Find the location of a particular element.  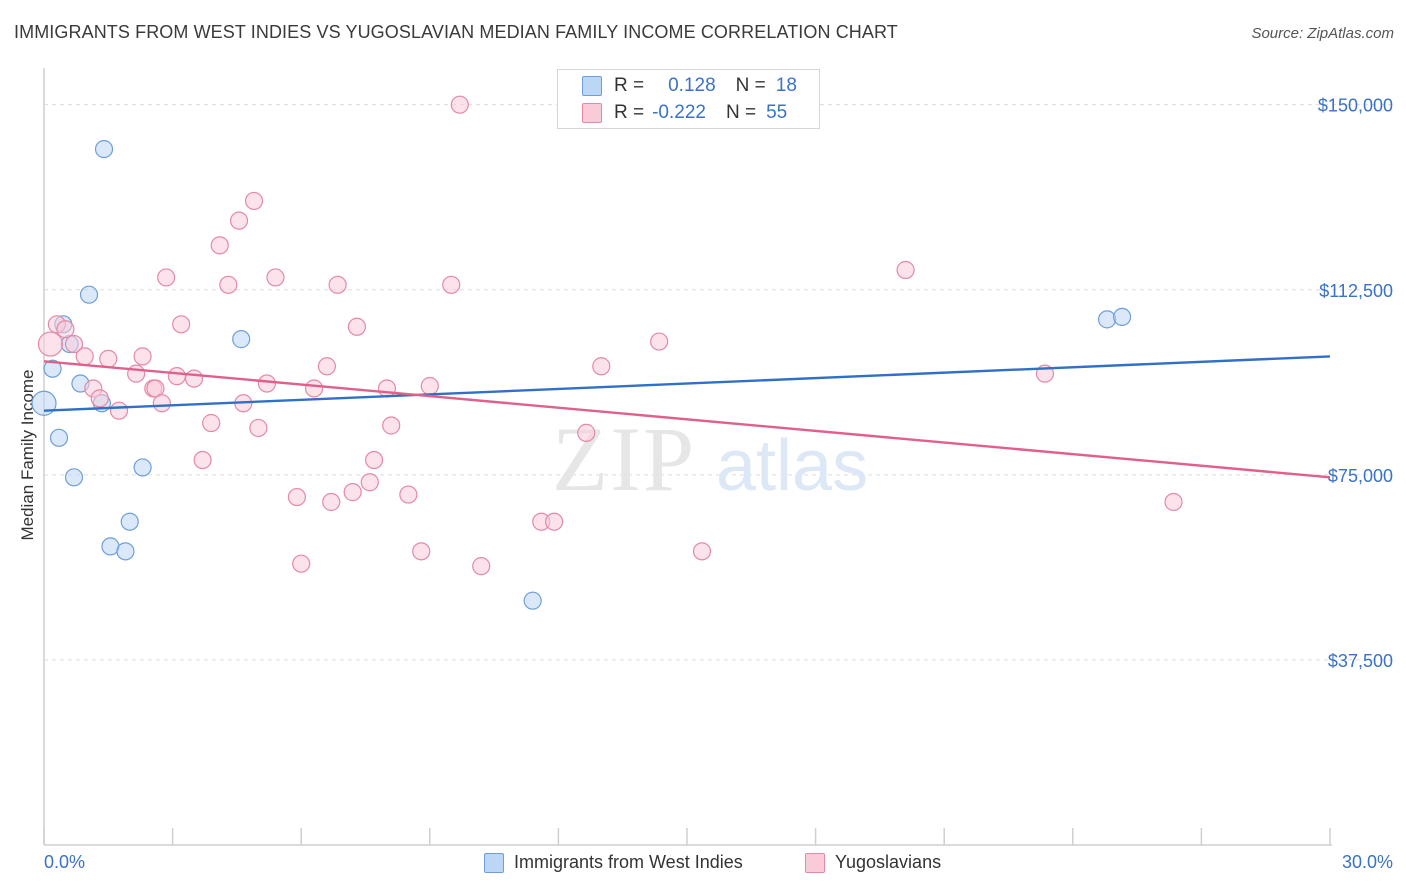

r-value: -0.222 is located at coordinates (679, 112).